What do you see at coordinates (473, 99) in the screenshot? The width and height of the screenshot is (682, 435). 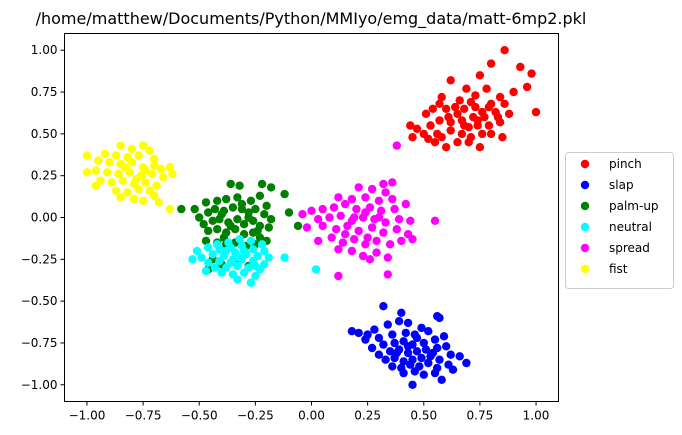 I see `series-pinch` at bounding box center [473, 99].